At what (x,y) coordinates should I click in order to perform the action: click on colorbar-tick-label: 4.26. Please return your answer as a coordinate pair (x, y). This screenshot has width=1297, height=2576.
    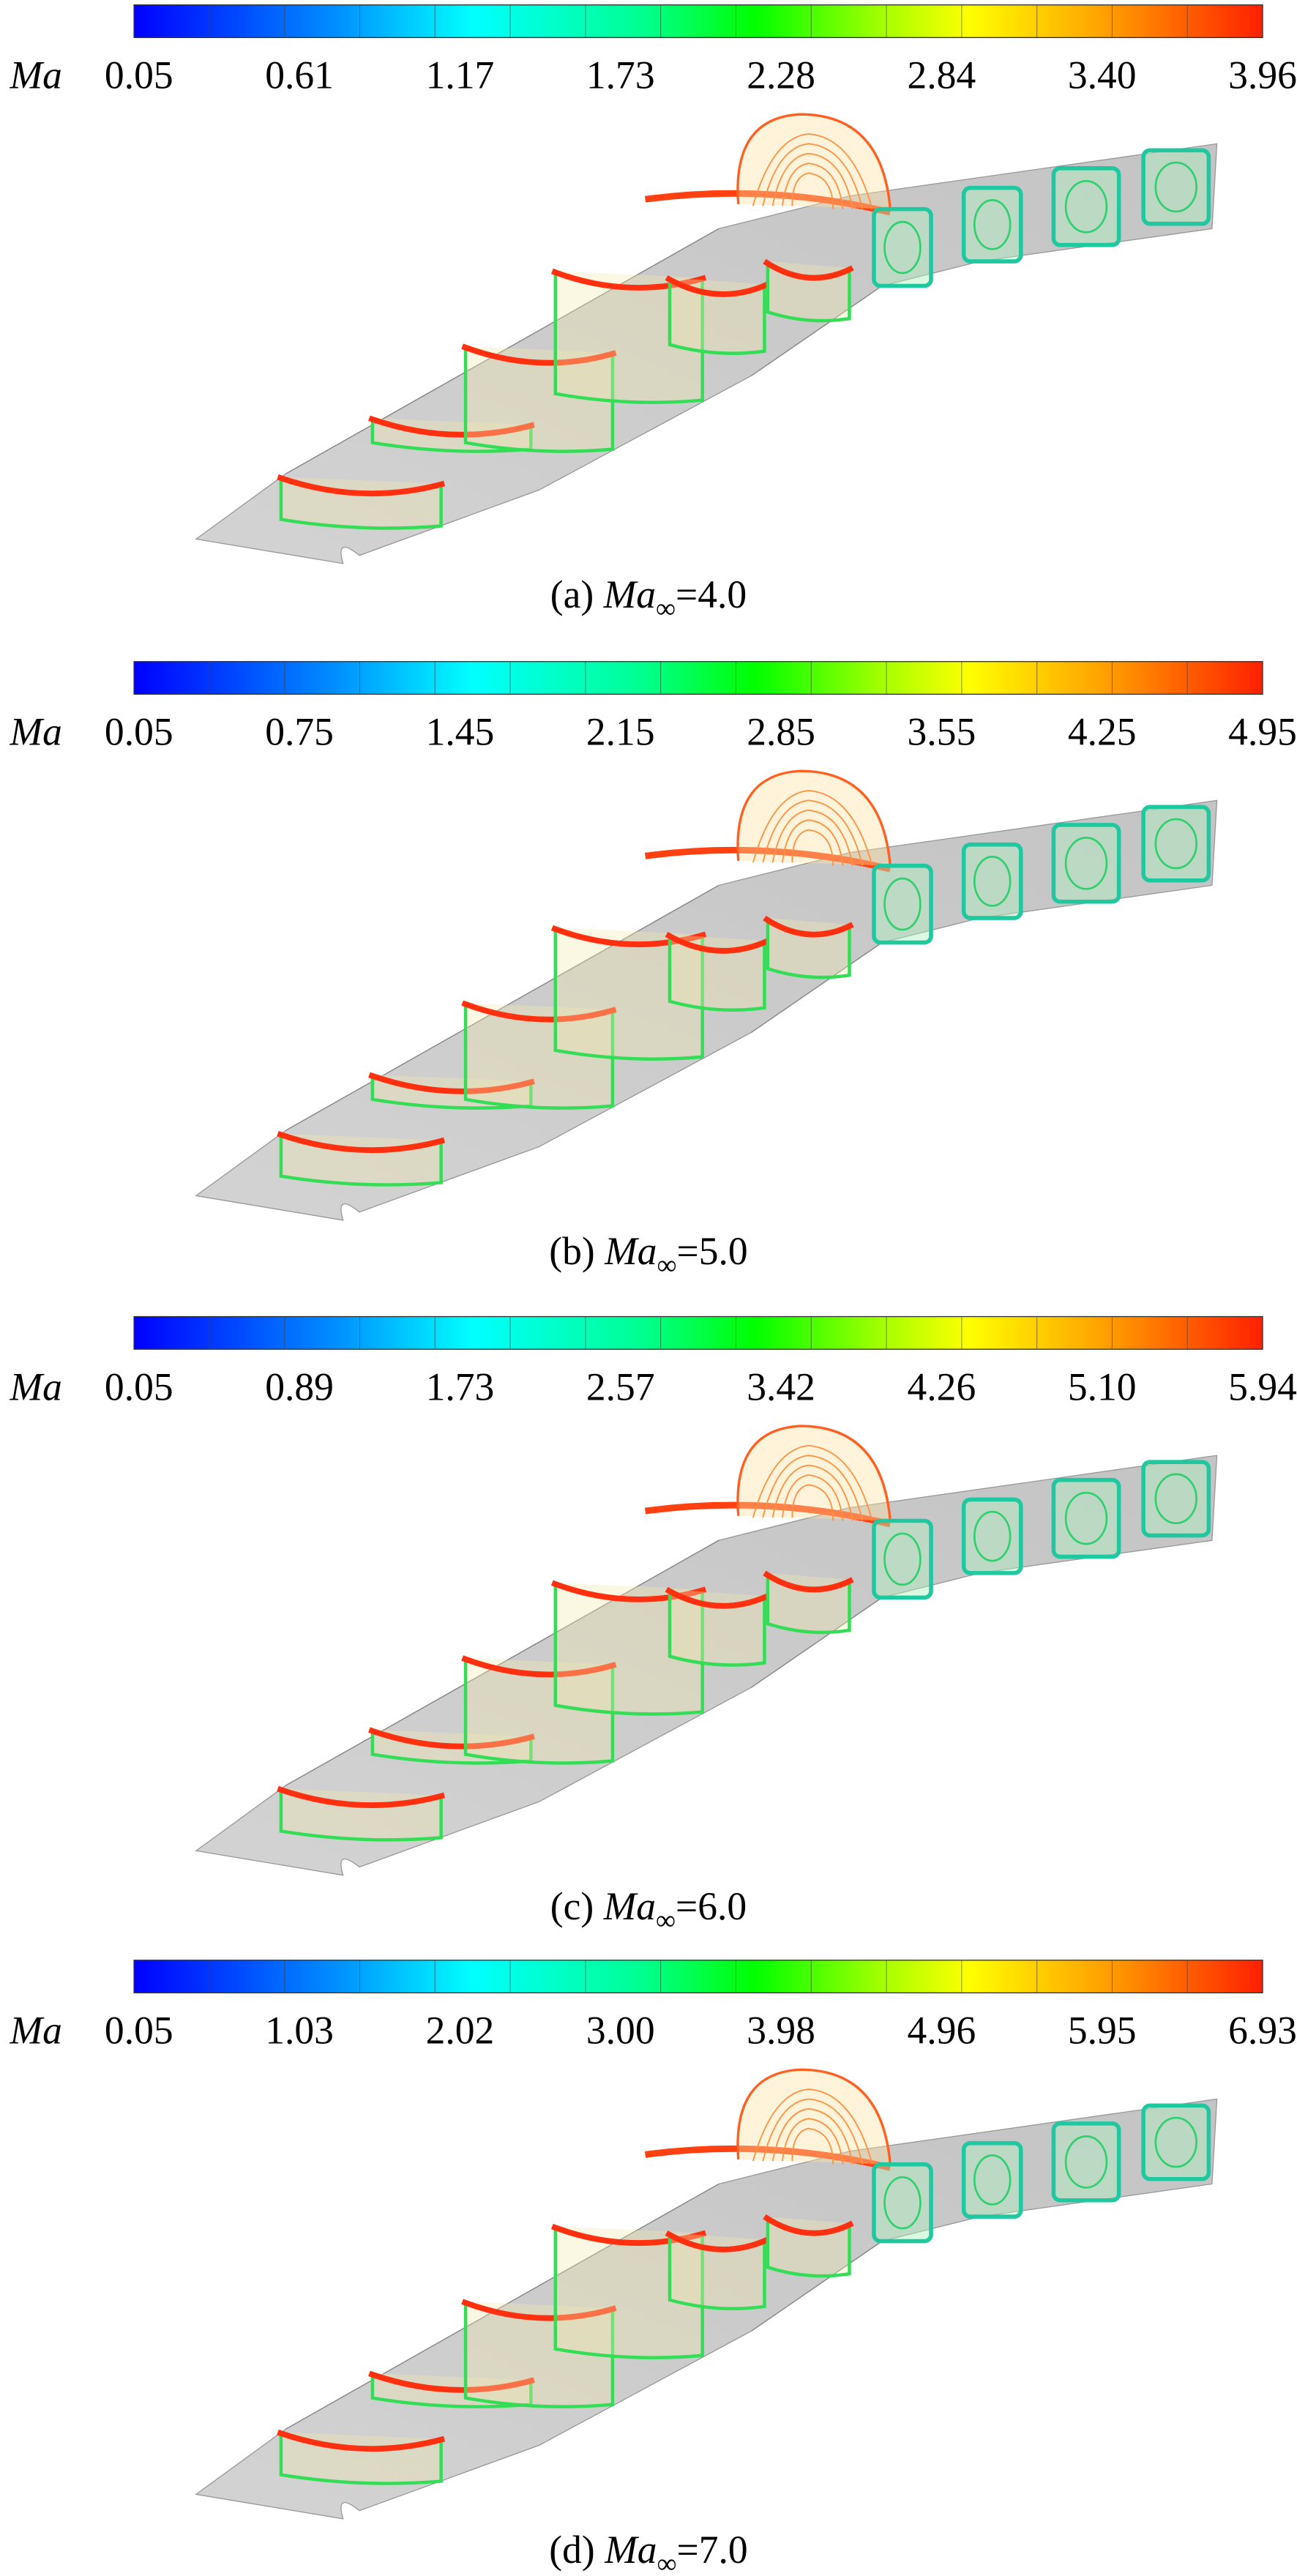
    Looking at the image, I should click on (942, 1386).